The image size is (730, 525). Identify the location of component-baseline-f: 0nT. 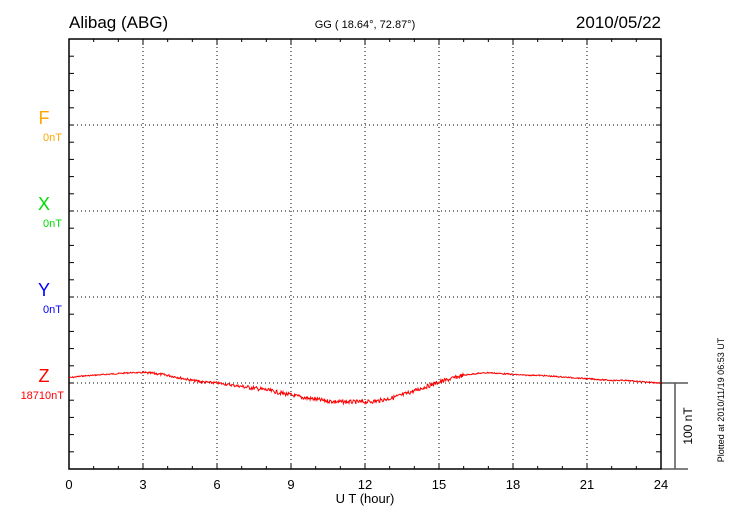
(52, 138).